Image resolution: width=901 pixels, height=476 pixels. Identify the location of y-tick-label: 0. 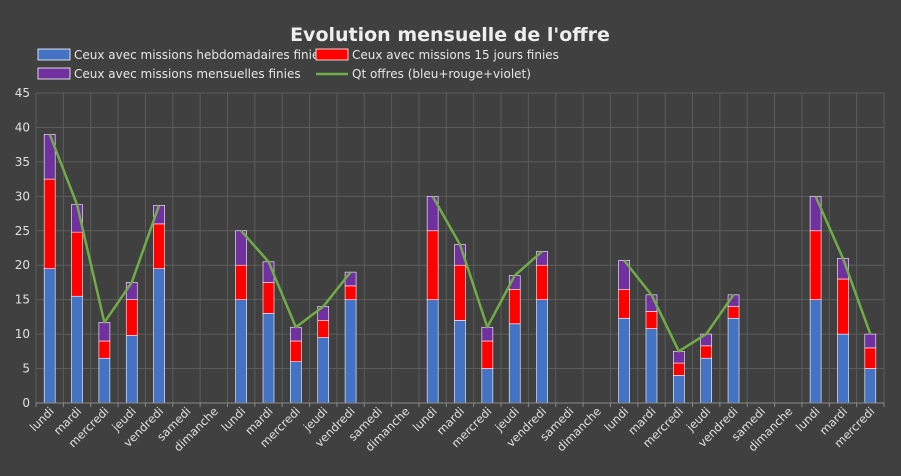
(26, 403).